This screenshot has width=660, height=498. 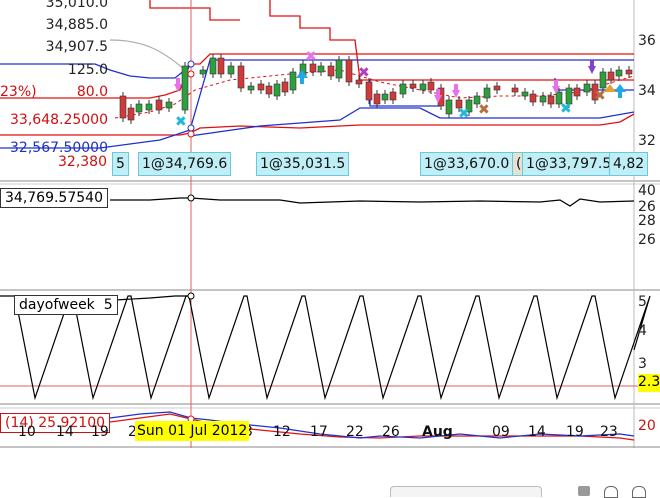 What do you see at coordinates (54, 198) in the screenshot?
I see `panel2-value-label: 34,769.57540` at bounding box center [54, 198].